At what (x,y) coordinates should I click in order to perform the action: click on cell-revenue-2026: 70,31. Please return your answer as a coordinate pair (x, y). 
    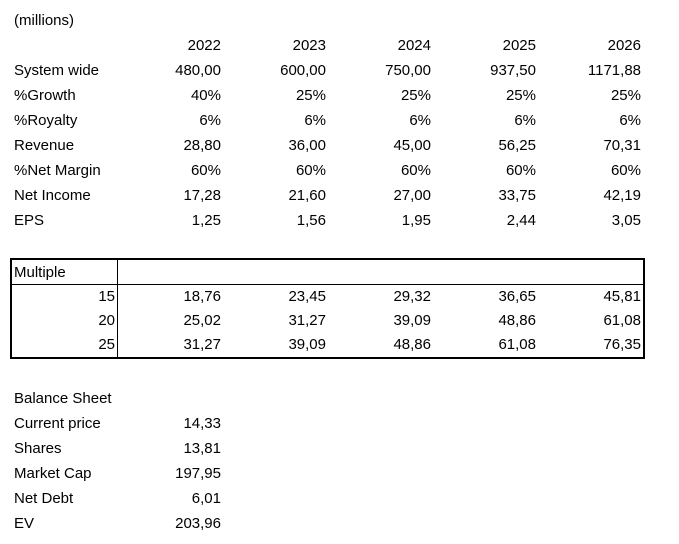
    Looking at the image, I should click on (622, 145).